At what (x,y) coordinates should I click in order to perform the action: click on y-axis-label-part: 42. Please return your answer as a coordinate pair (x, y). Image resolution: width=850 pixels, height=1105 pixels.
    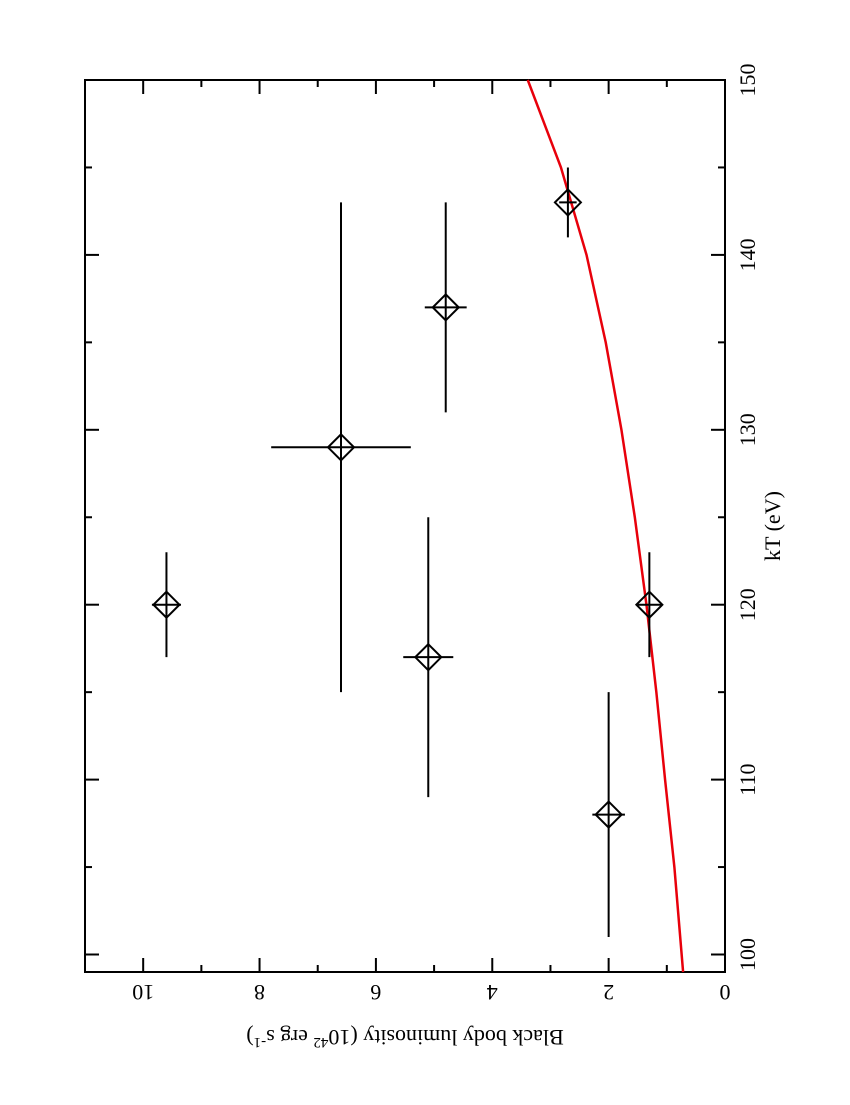
    Looking at the image, I should click on (320, 1042).